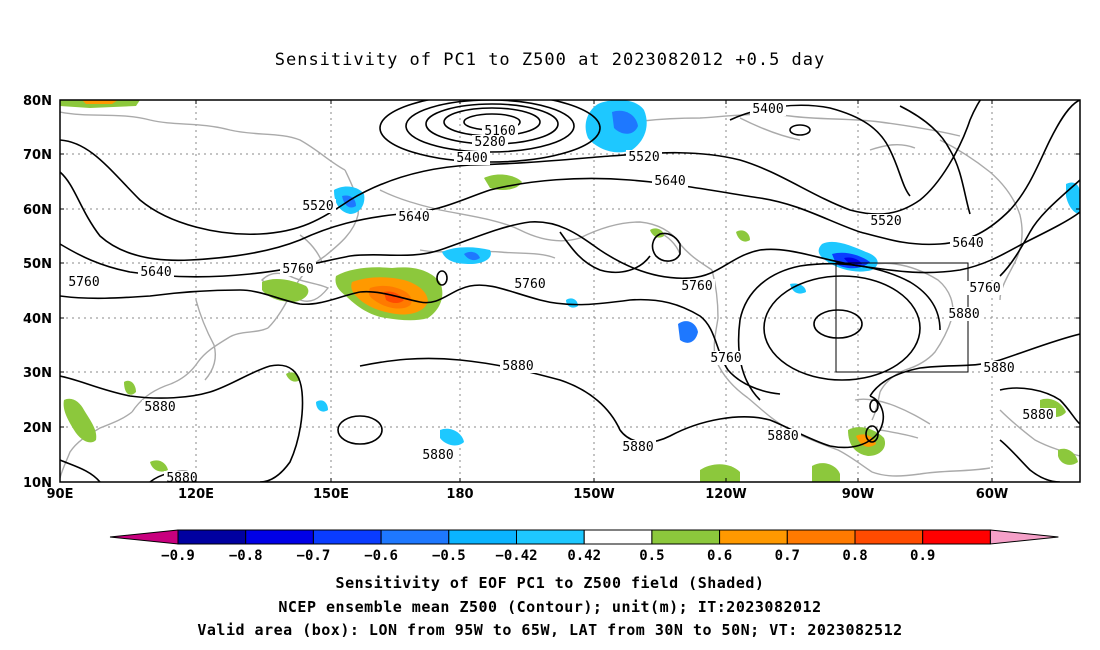 This screenshot has height=650, width=1100. I want to click on colorbar-label: −0.6, so click(381, 556).